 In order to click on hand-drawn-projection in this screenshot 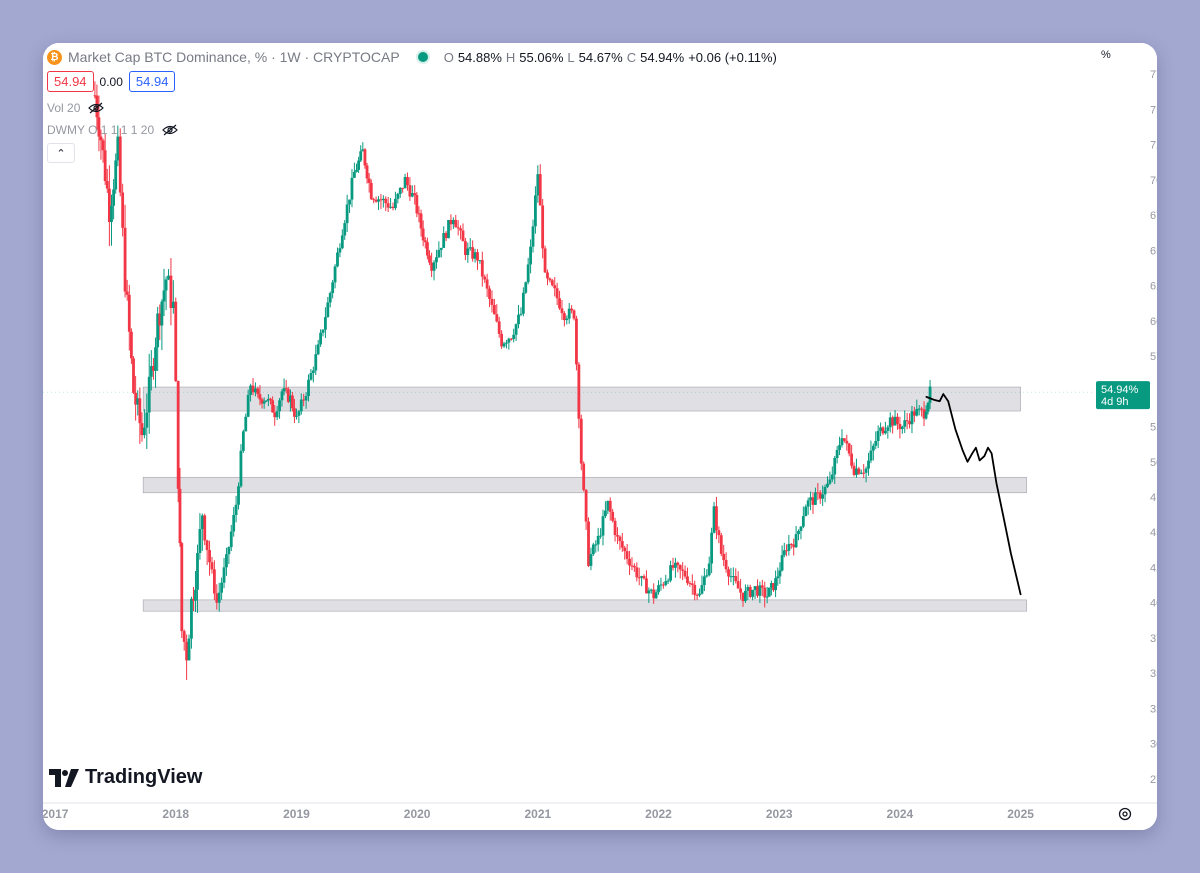, I will do `click(973, 494)`.